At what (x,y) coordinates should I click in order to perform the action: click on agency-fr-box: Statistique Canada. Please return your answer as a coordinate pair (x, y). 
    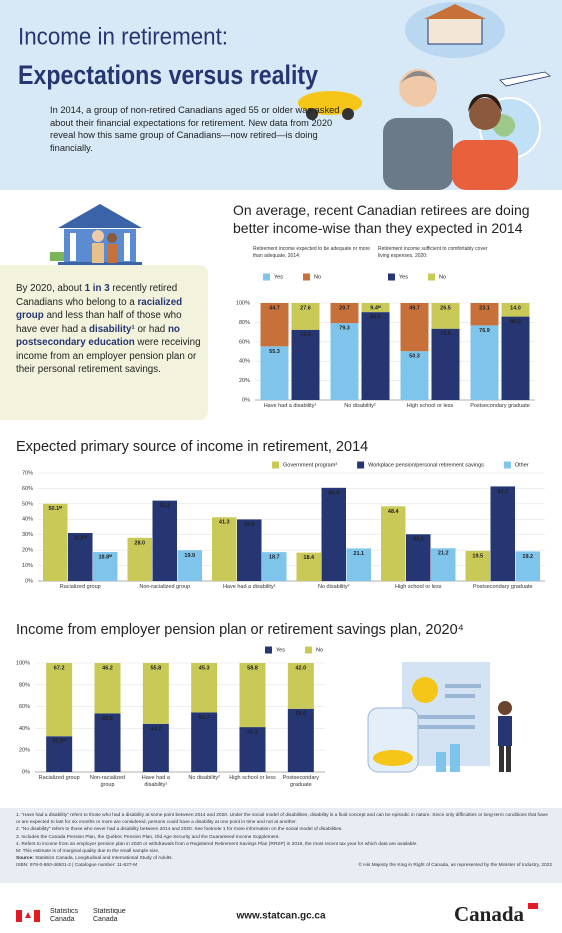
    Looking at the image, I should click on (109, 915).